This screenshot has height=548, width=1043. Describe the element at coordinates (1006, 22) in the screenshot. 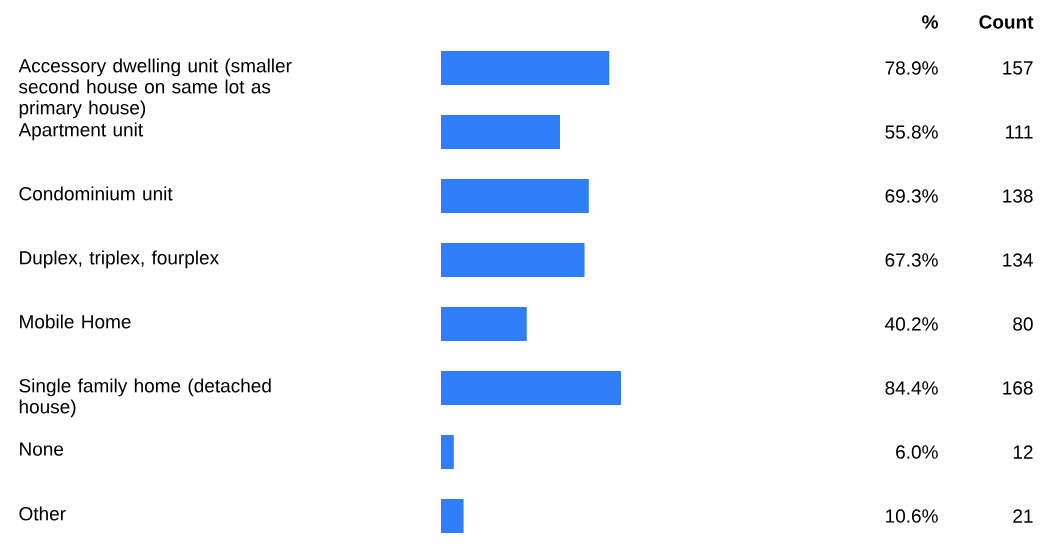

I see `text: Count` at that location.